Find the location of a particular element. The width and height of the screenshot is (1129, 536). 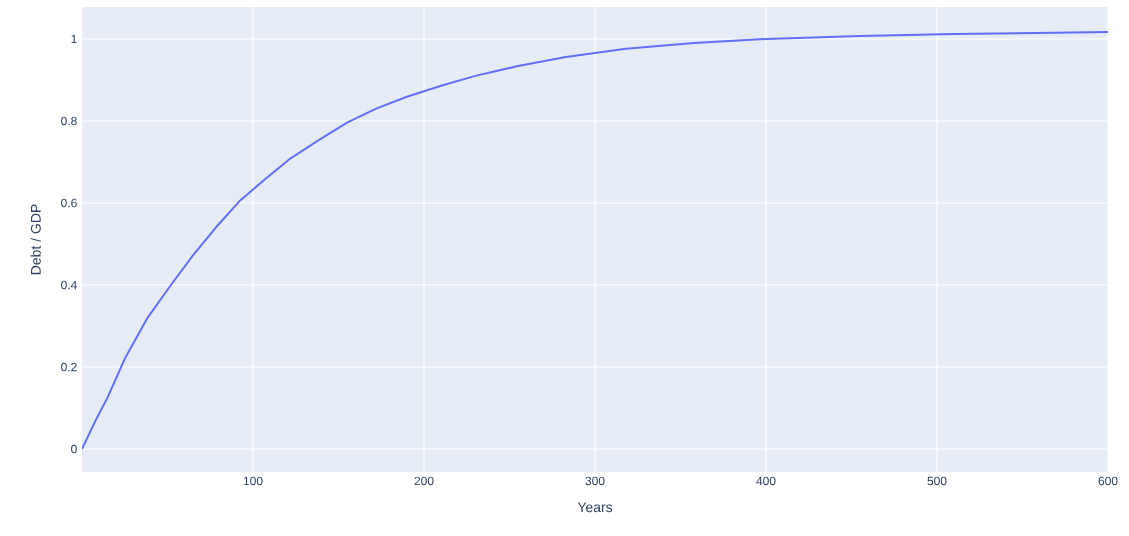

y-tick-label: 1 is located at coordinates (74, 39).